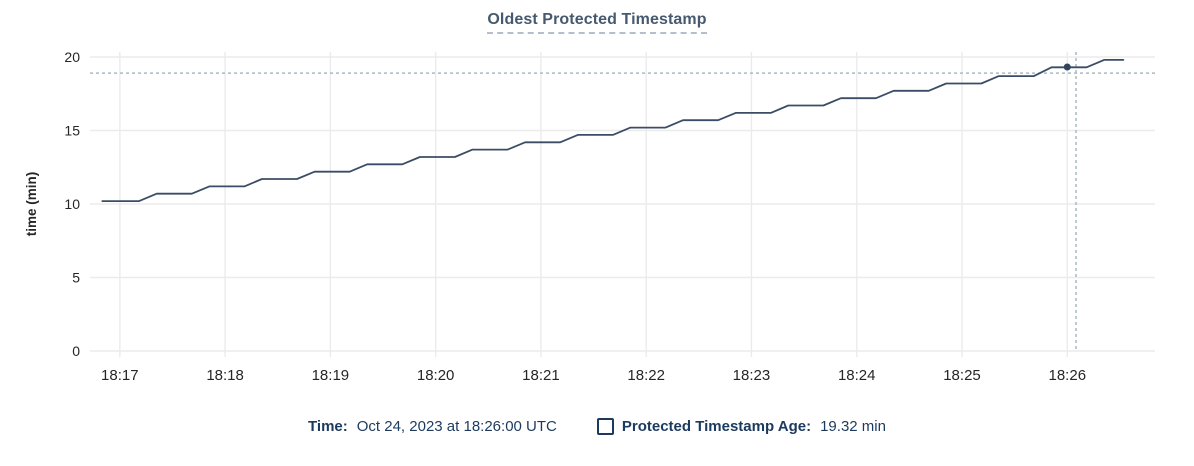 The image size is (1194, 466). Describe the element at coordinates (857, 375) in the screenshot. I see `x-tick-label: 18:24` at that location.